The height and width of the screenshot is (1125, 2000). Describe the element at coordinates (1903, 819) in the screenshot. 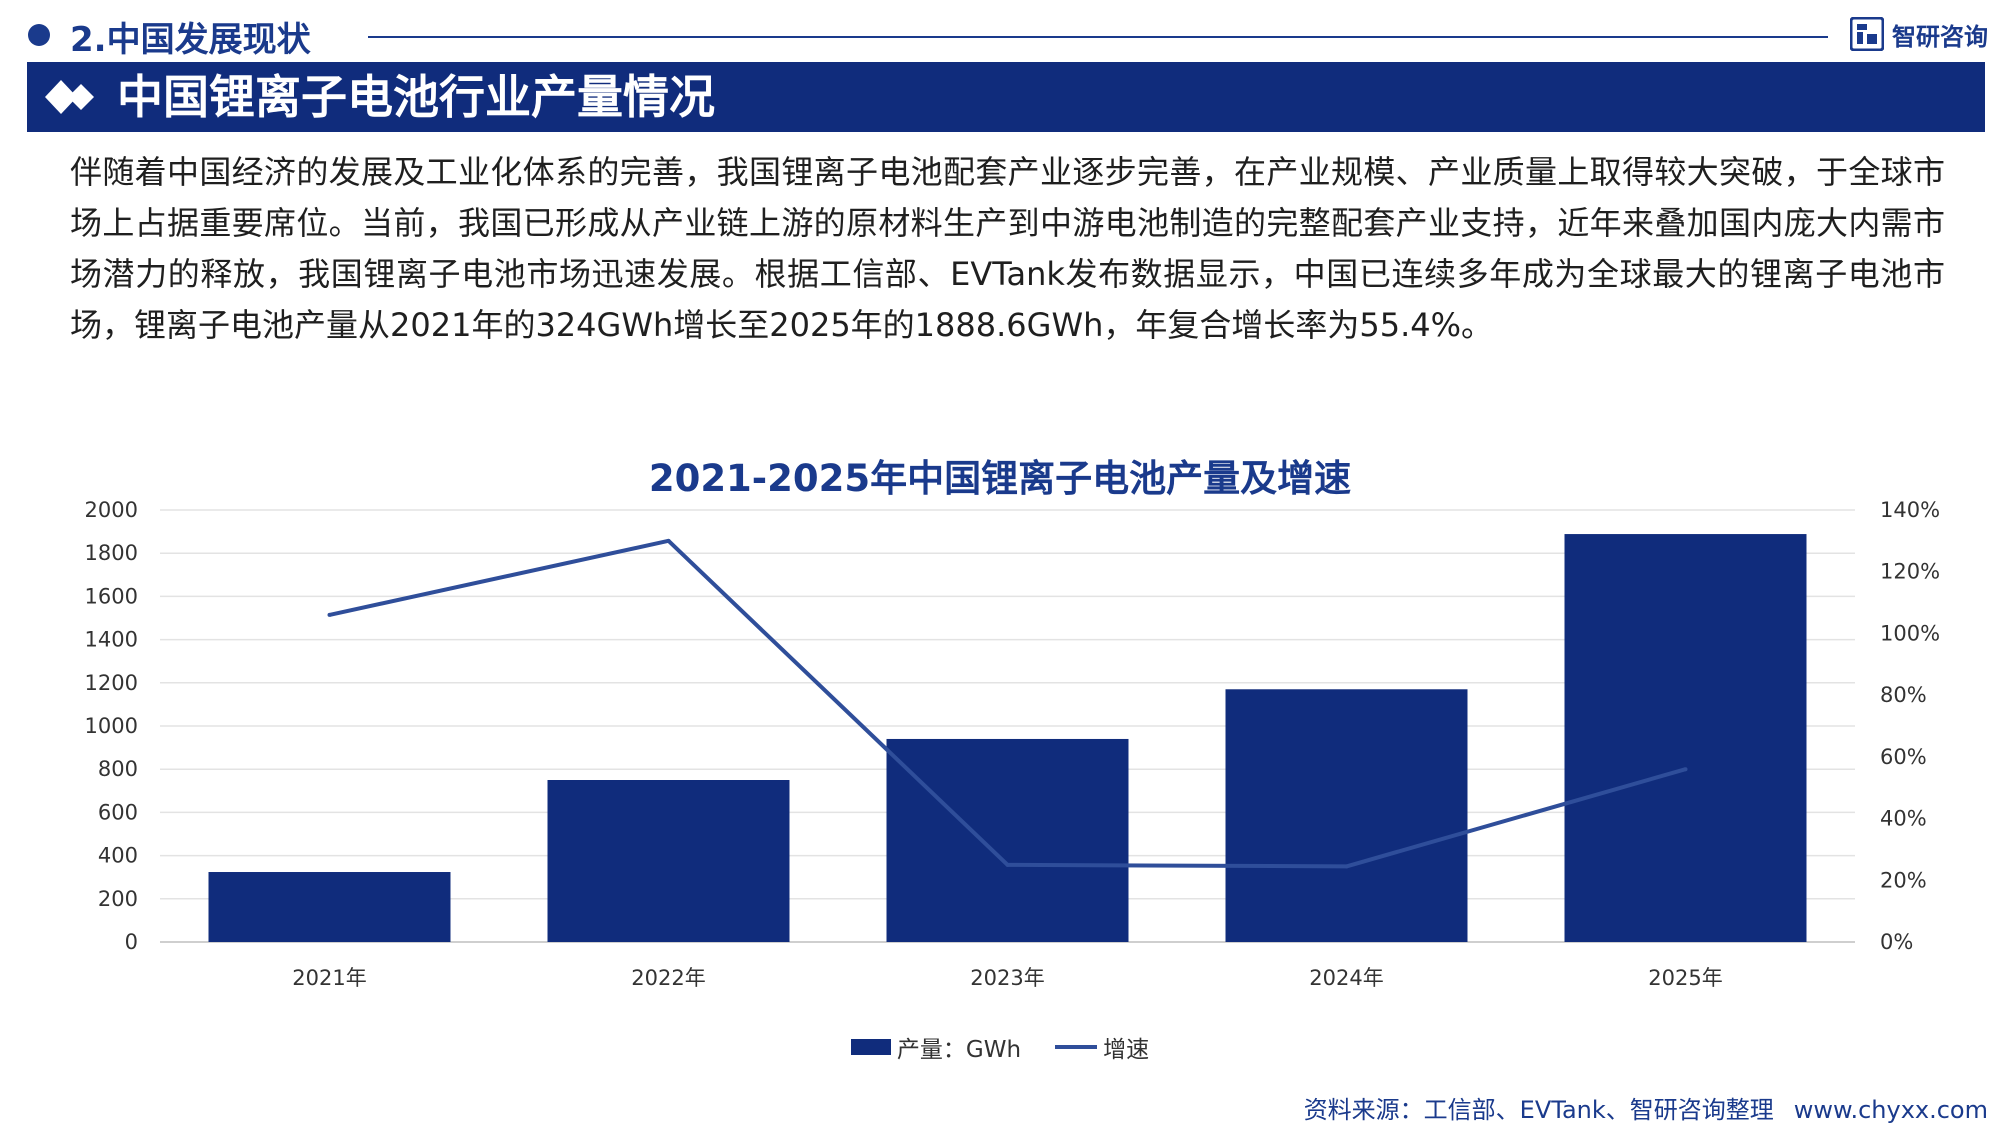

I see `y-right-tick-label: 40%` at that location.